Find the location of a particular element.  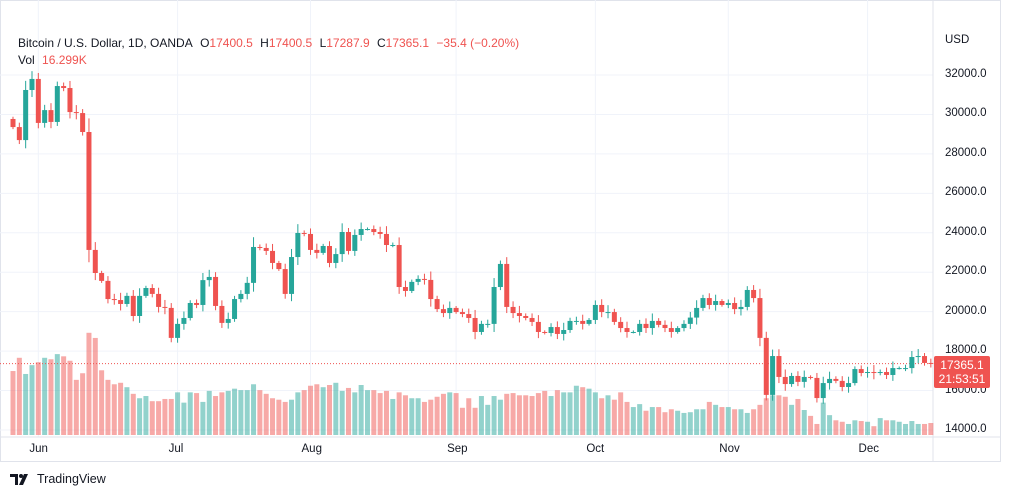

y-tick-label: 14000.0 is located at coordinates (966, 429).